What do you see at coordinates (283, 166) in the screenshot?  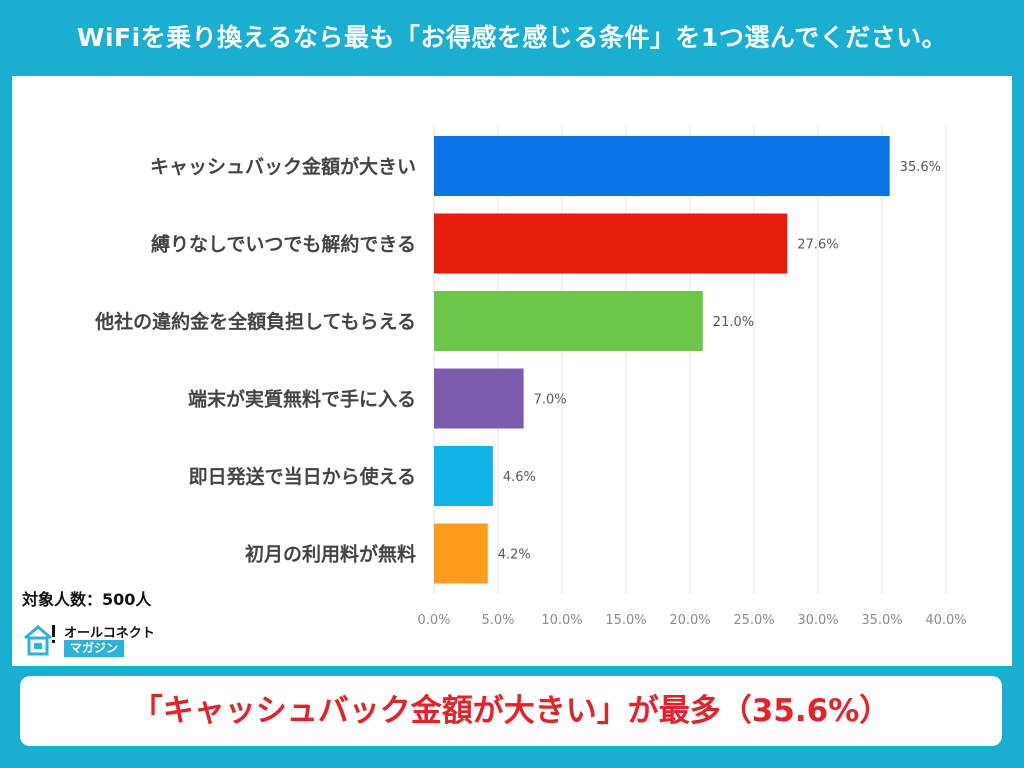 I see `category-label: キャッシュバック金額が大きい` at bounding box center [283, 166].